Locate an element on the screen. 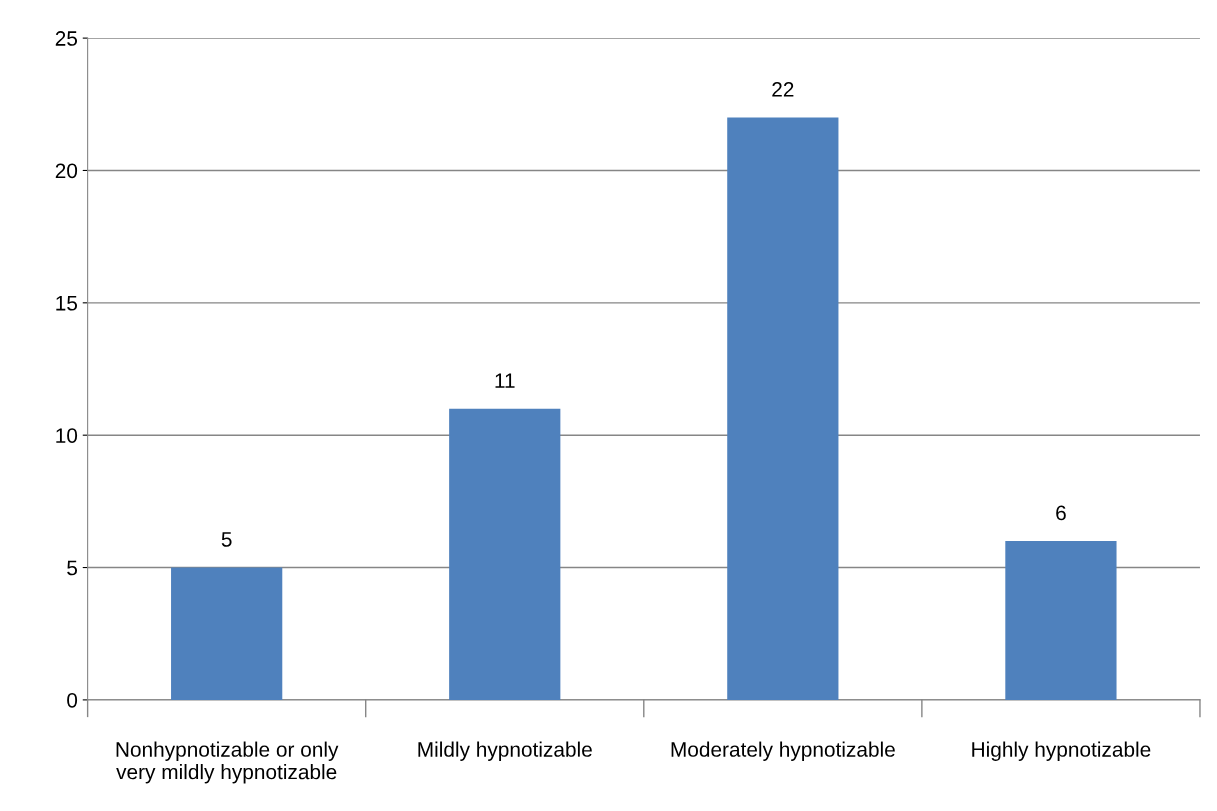  y-tick-label: 25 is located at coordinates (66, 38).